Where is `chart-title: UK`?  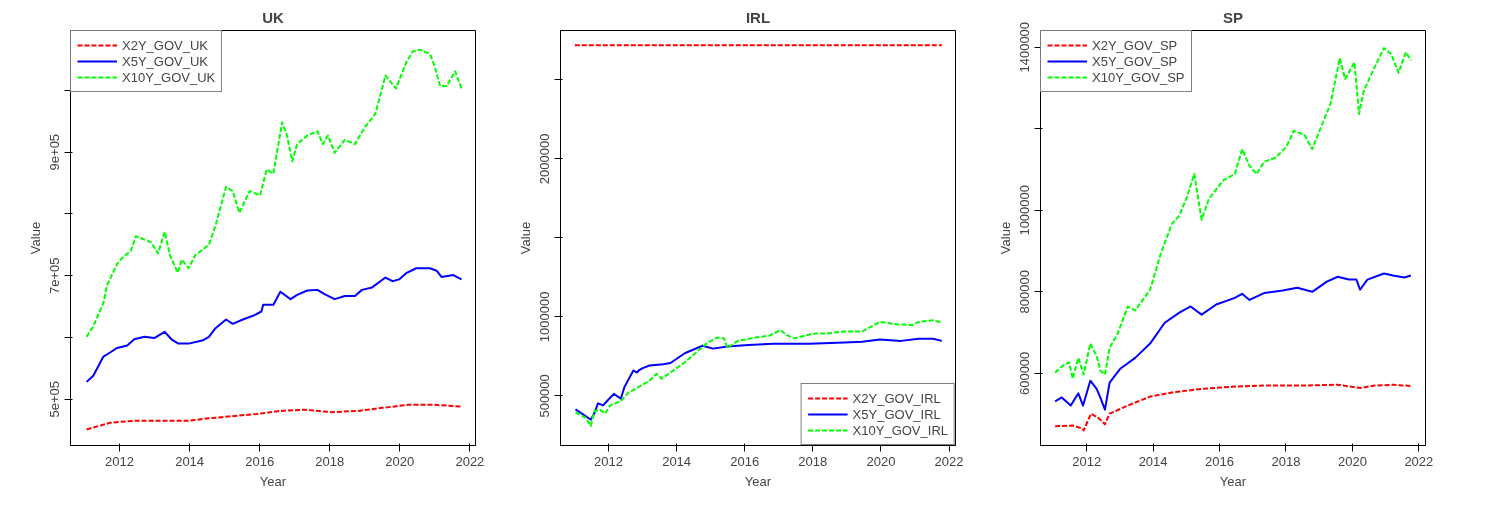 chart-title: UK is located at coordinates (273, 17).